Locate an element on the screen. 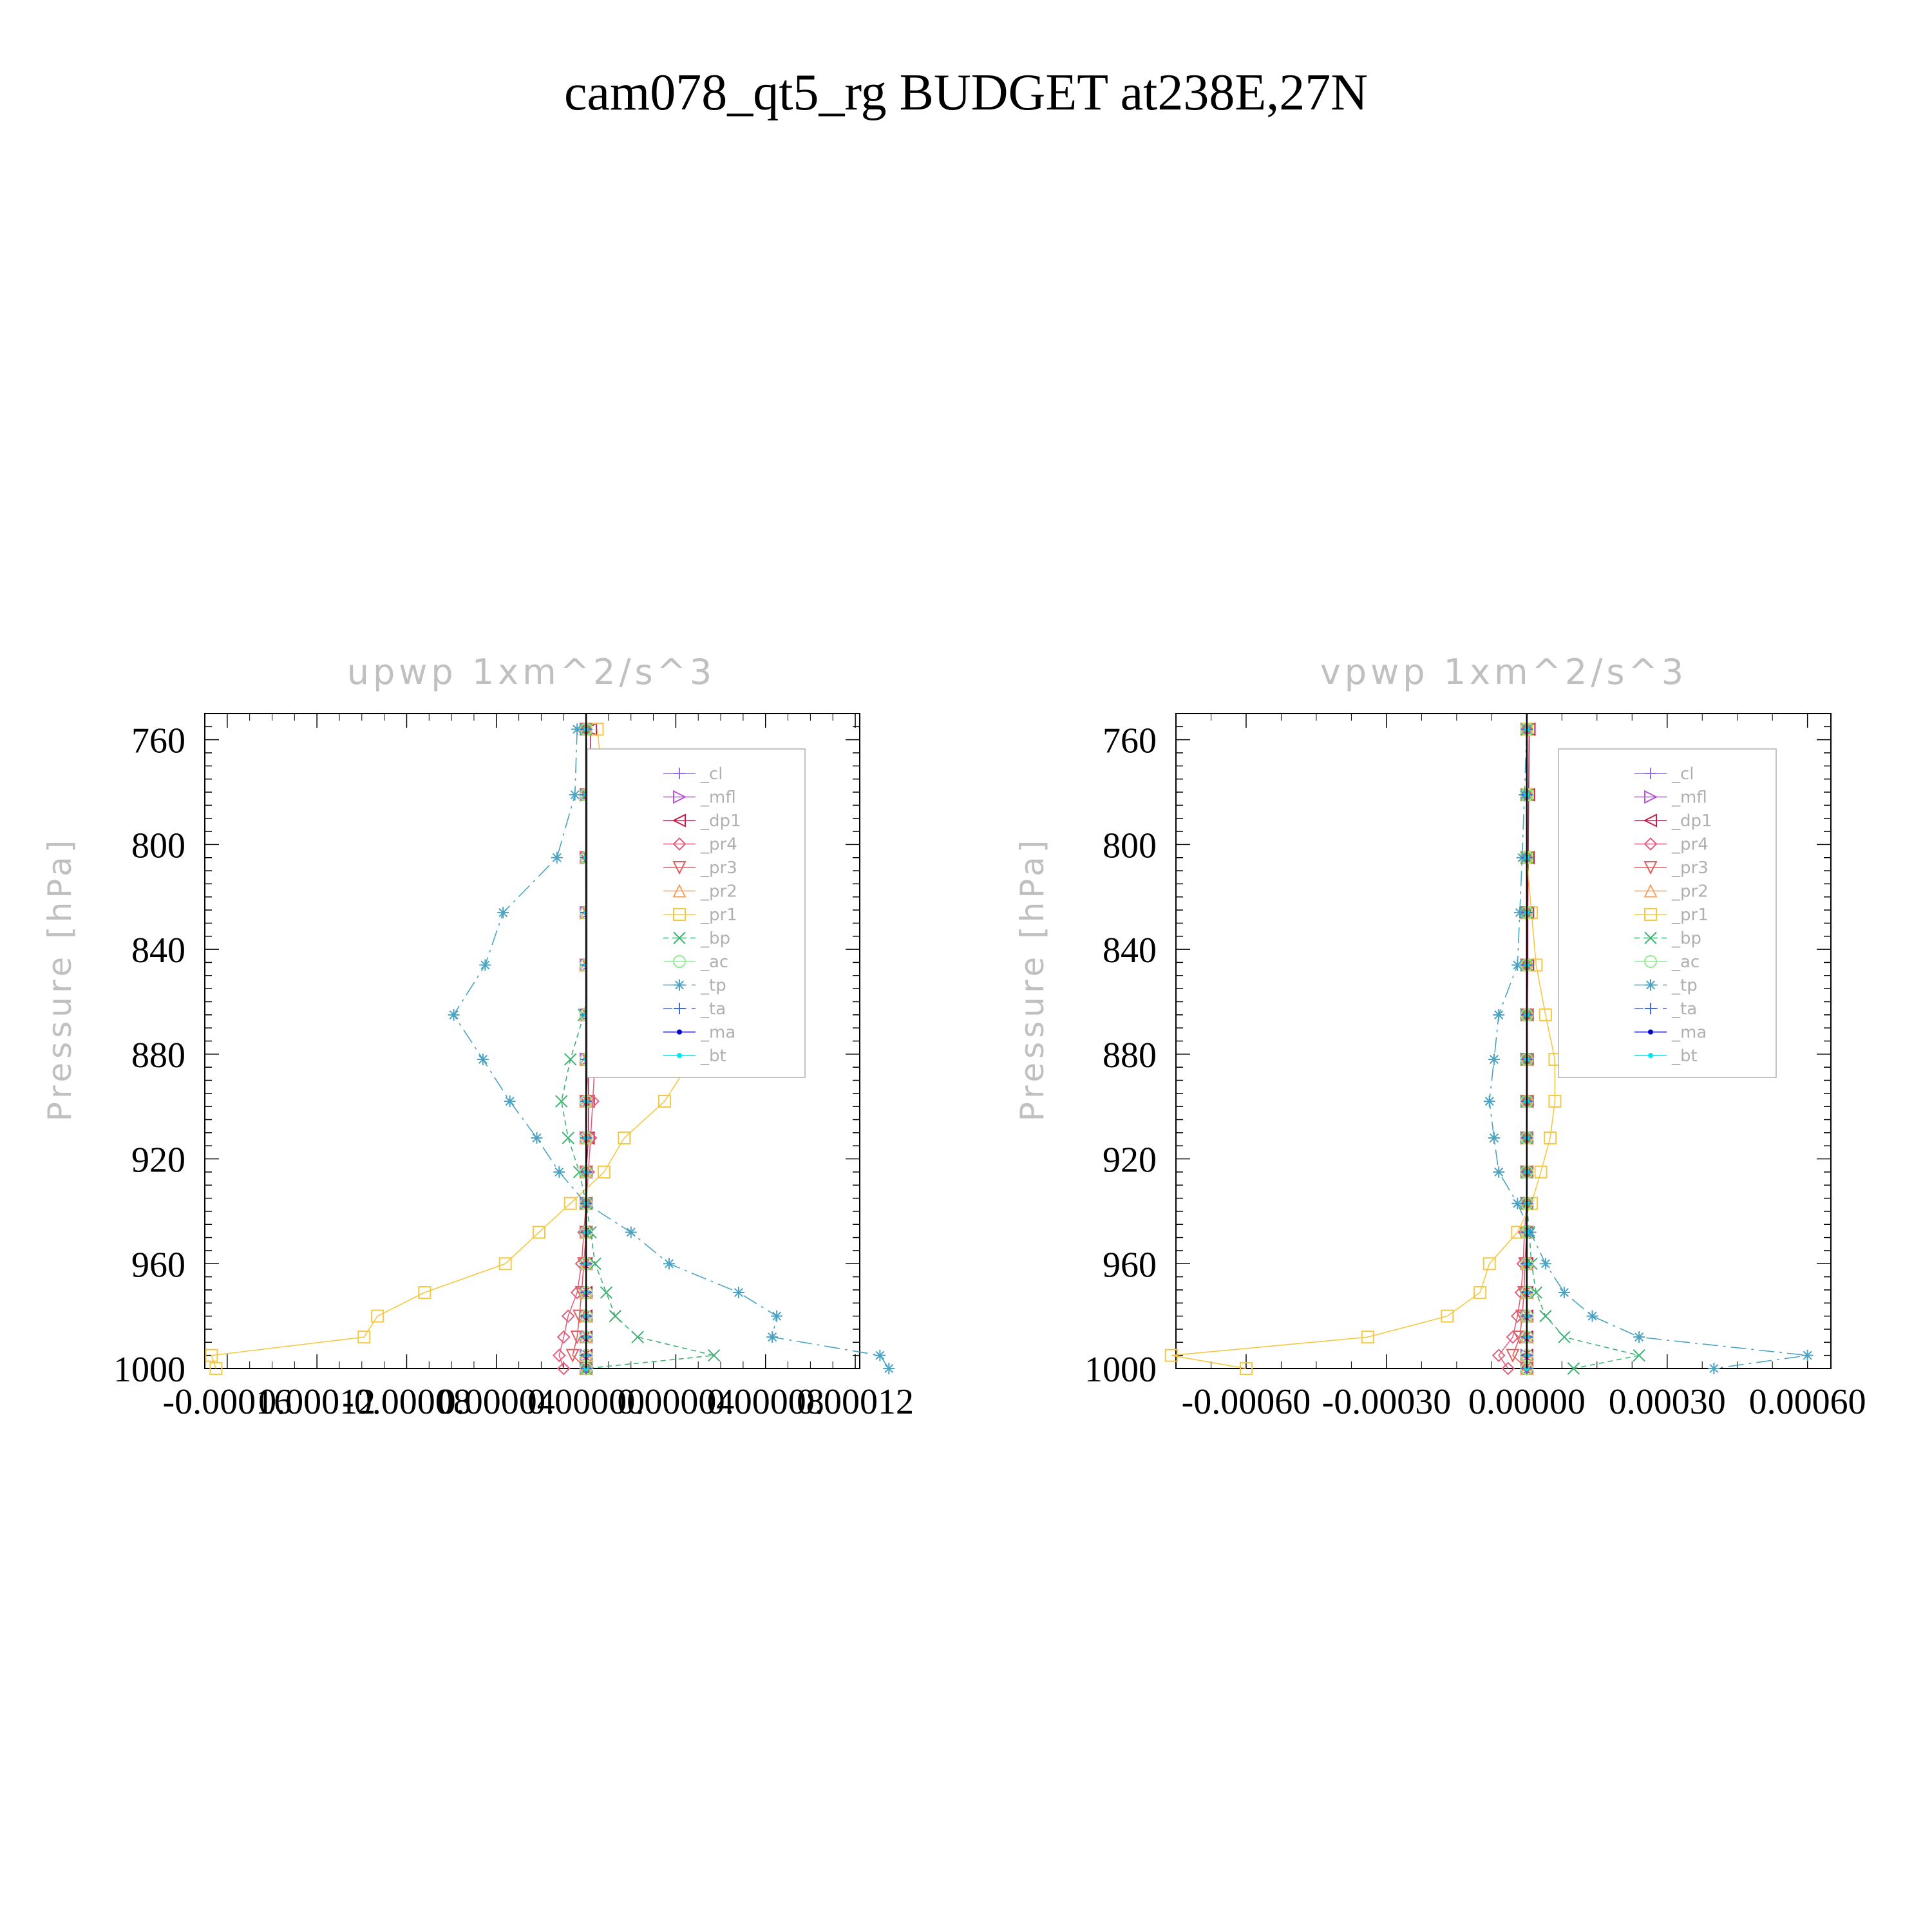 The width and height of the screenshot is (1932, 1932). upwp-point-dp1 is located at coordinates (588, 1101).